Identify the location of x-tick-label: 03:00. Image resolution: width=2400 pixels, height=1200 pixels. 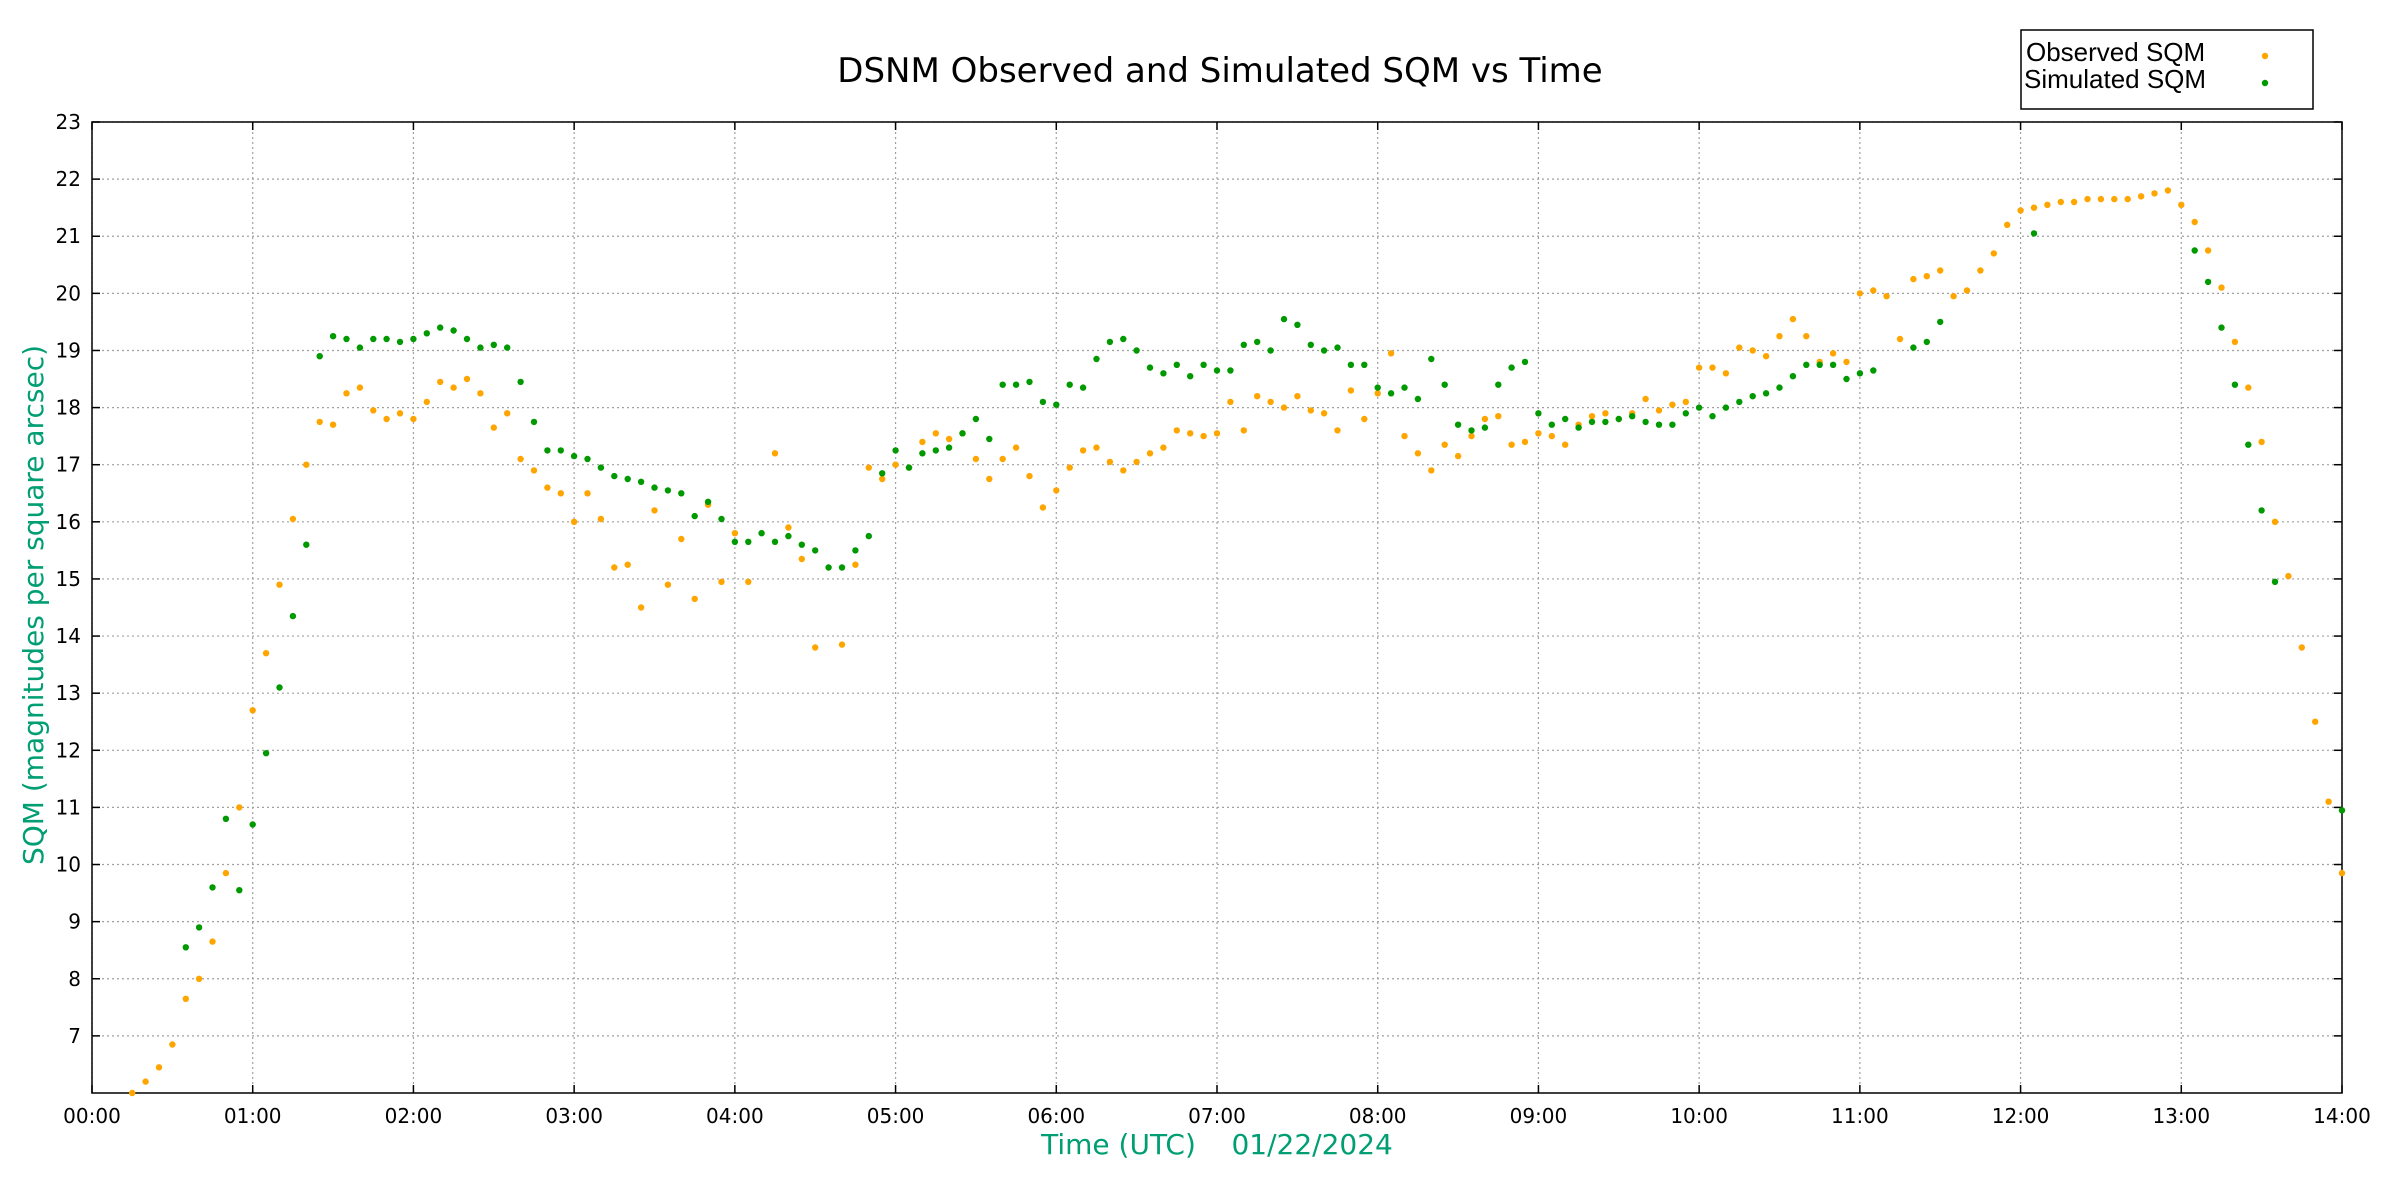
(574, 1116).